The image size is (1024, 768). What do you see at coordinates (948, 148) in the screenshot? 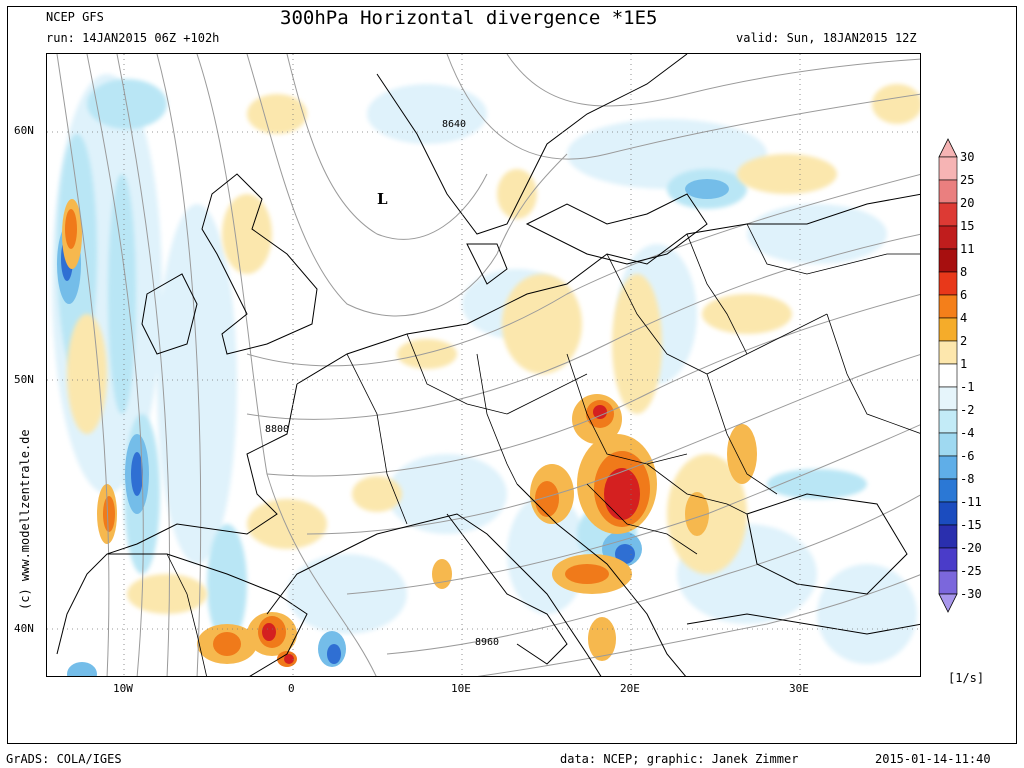
I see `colorbar-top-arrow` at bounding box center [948, 148].